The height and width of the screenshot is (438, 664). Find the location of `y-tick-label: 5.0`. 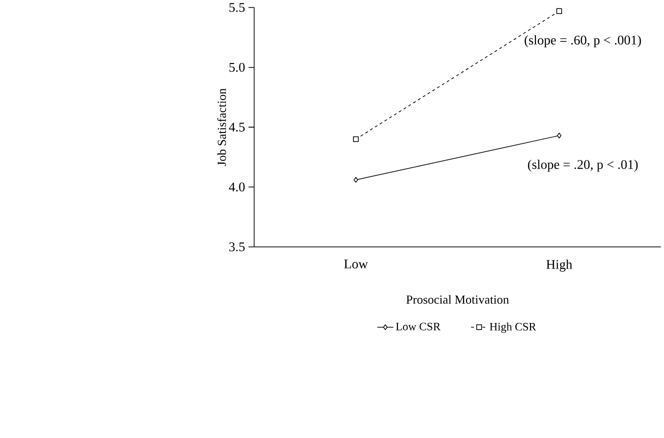

y-tick-label: 5.0 is located at coordinates (237, 67).